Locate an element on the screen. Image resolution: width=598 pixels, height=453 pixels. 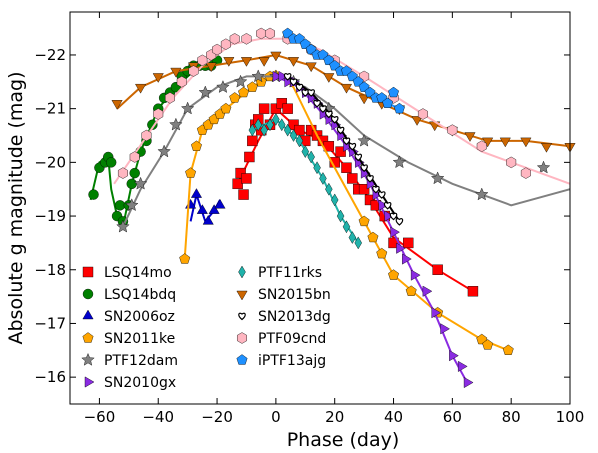
legend-entry: PTF11rks is located at coordinates (280, 273).